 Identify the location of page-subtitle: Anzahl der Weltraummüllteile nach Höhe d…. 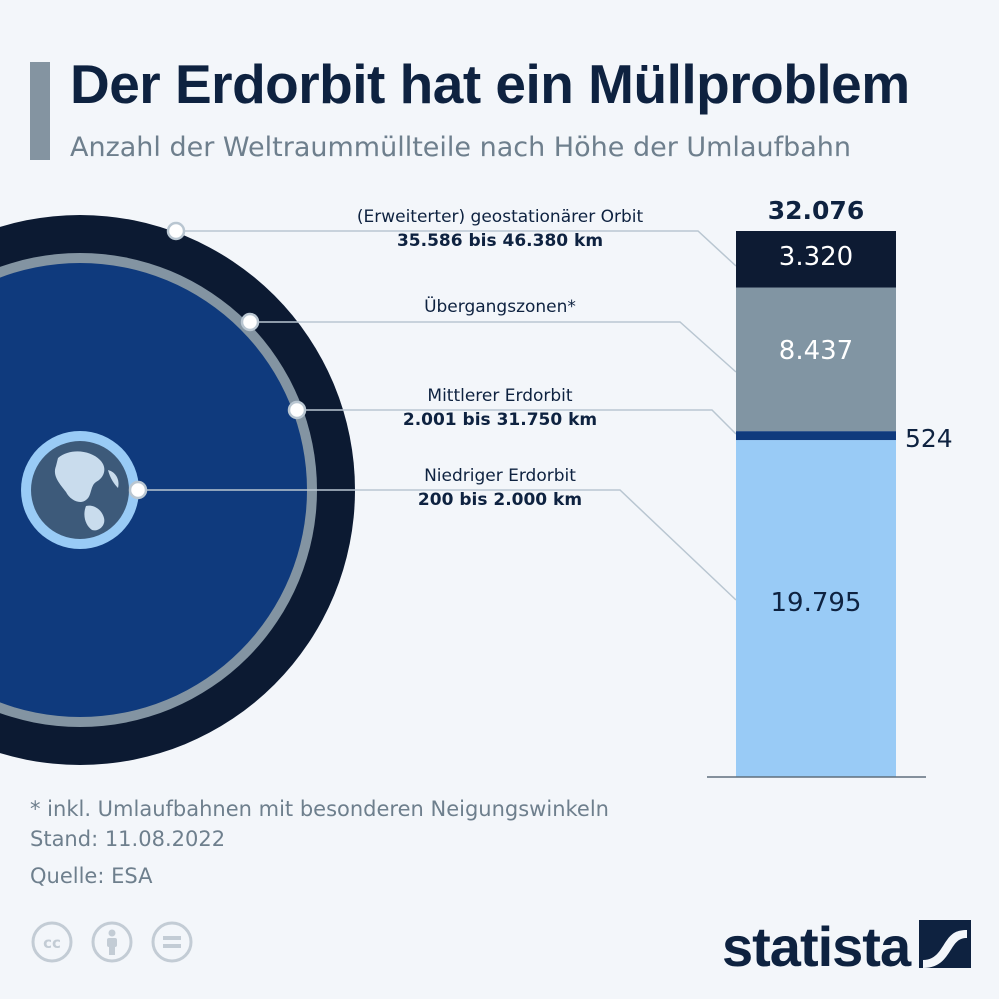
(461, 147).